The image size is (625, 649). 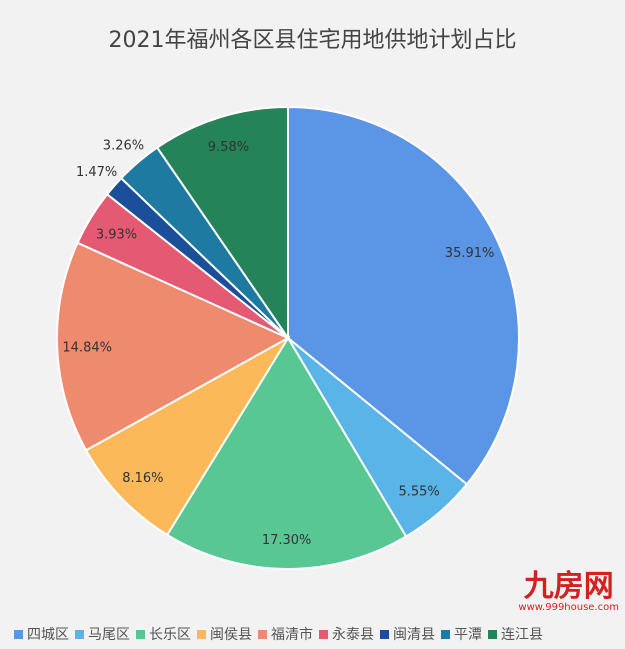 What do you see at coordinates (123, 145) in the screenshot?
I see `data-label: 3.26%` at bounding box center [123, 145].